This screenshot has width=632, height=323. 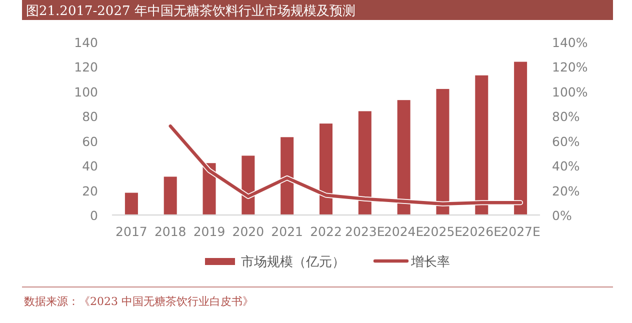 What do you see at coordinates (94, 215) in the screenshot?
I see `y-tick-label: 0` at bounding box center [94, 215].